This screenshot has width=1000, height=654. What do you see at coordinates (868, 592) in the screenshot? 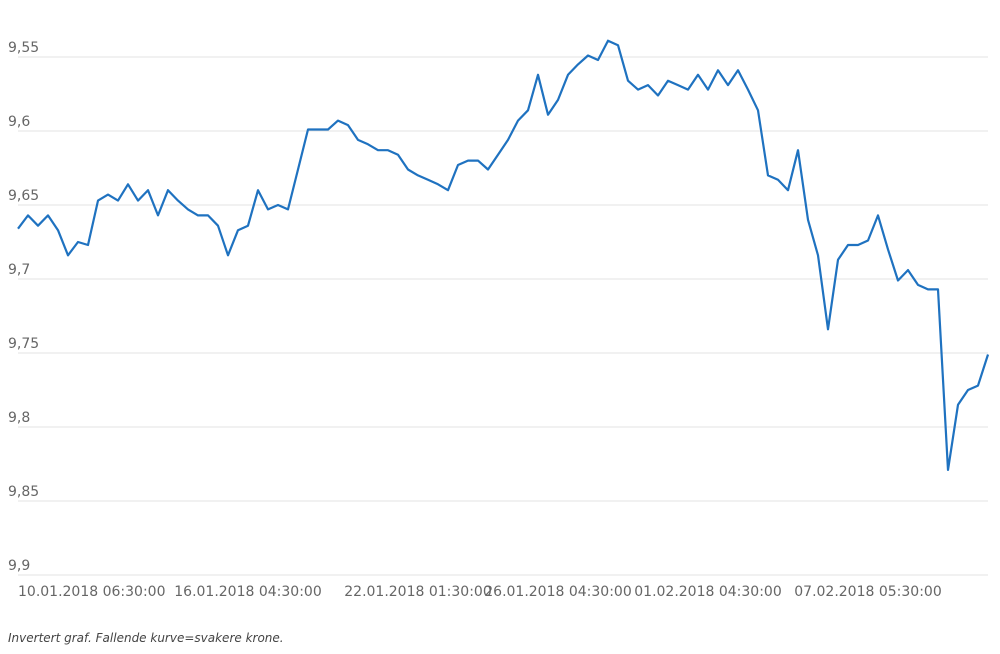
I see `x-tick-label: 07.02.2018 05:30:00` at bounding box center [868, 592].